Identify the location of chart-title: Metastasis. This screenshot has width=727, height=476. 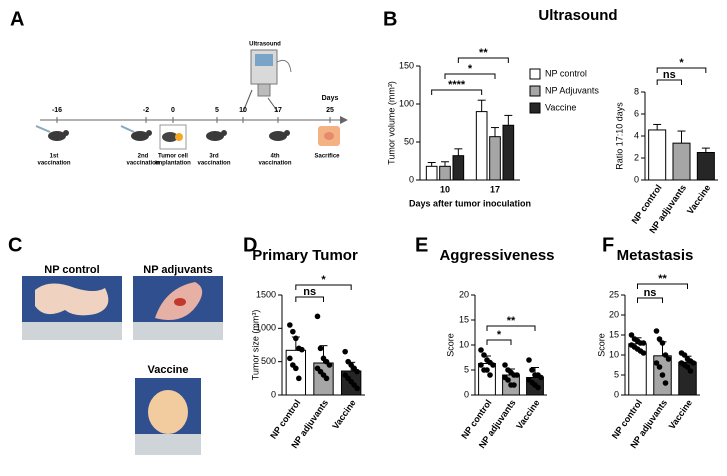
(655, 255).